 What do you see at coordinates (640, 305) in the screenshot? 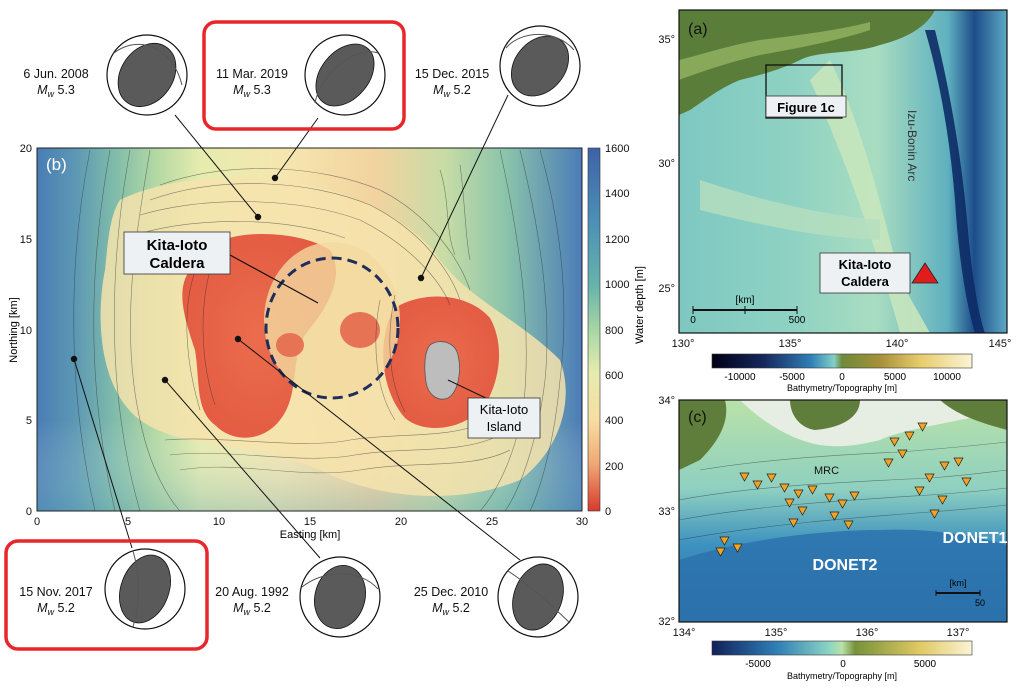
I see `colorbar-label: Water depth [m]` at bounding box center [640, 305].